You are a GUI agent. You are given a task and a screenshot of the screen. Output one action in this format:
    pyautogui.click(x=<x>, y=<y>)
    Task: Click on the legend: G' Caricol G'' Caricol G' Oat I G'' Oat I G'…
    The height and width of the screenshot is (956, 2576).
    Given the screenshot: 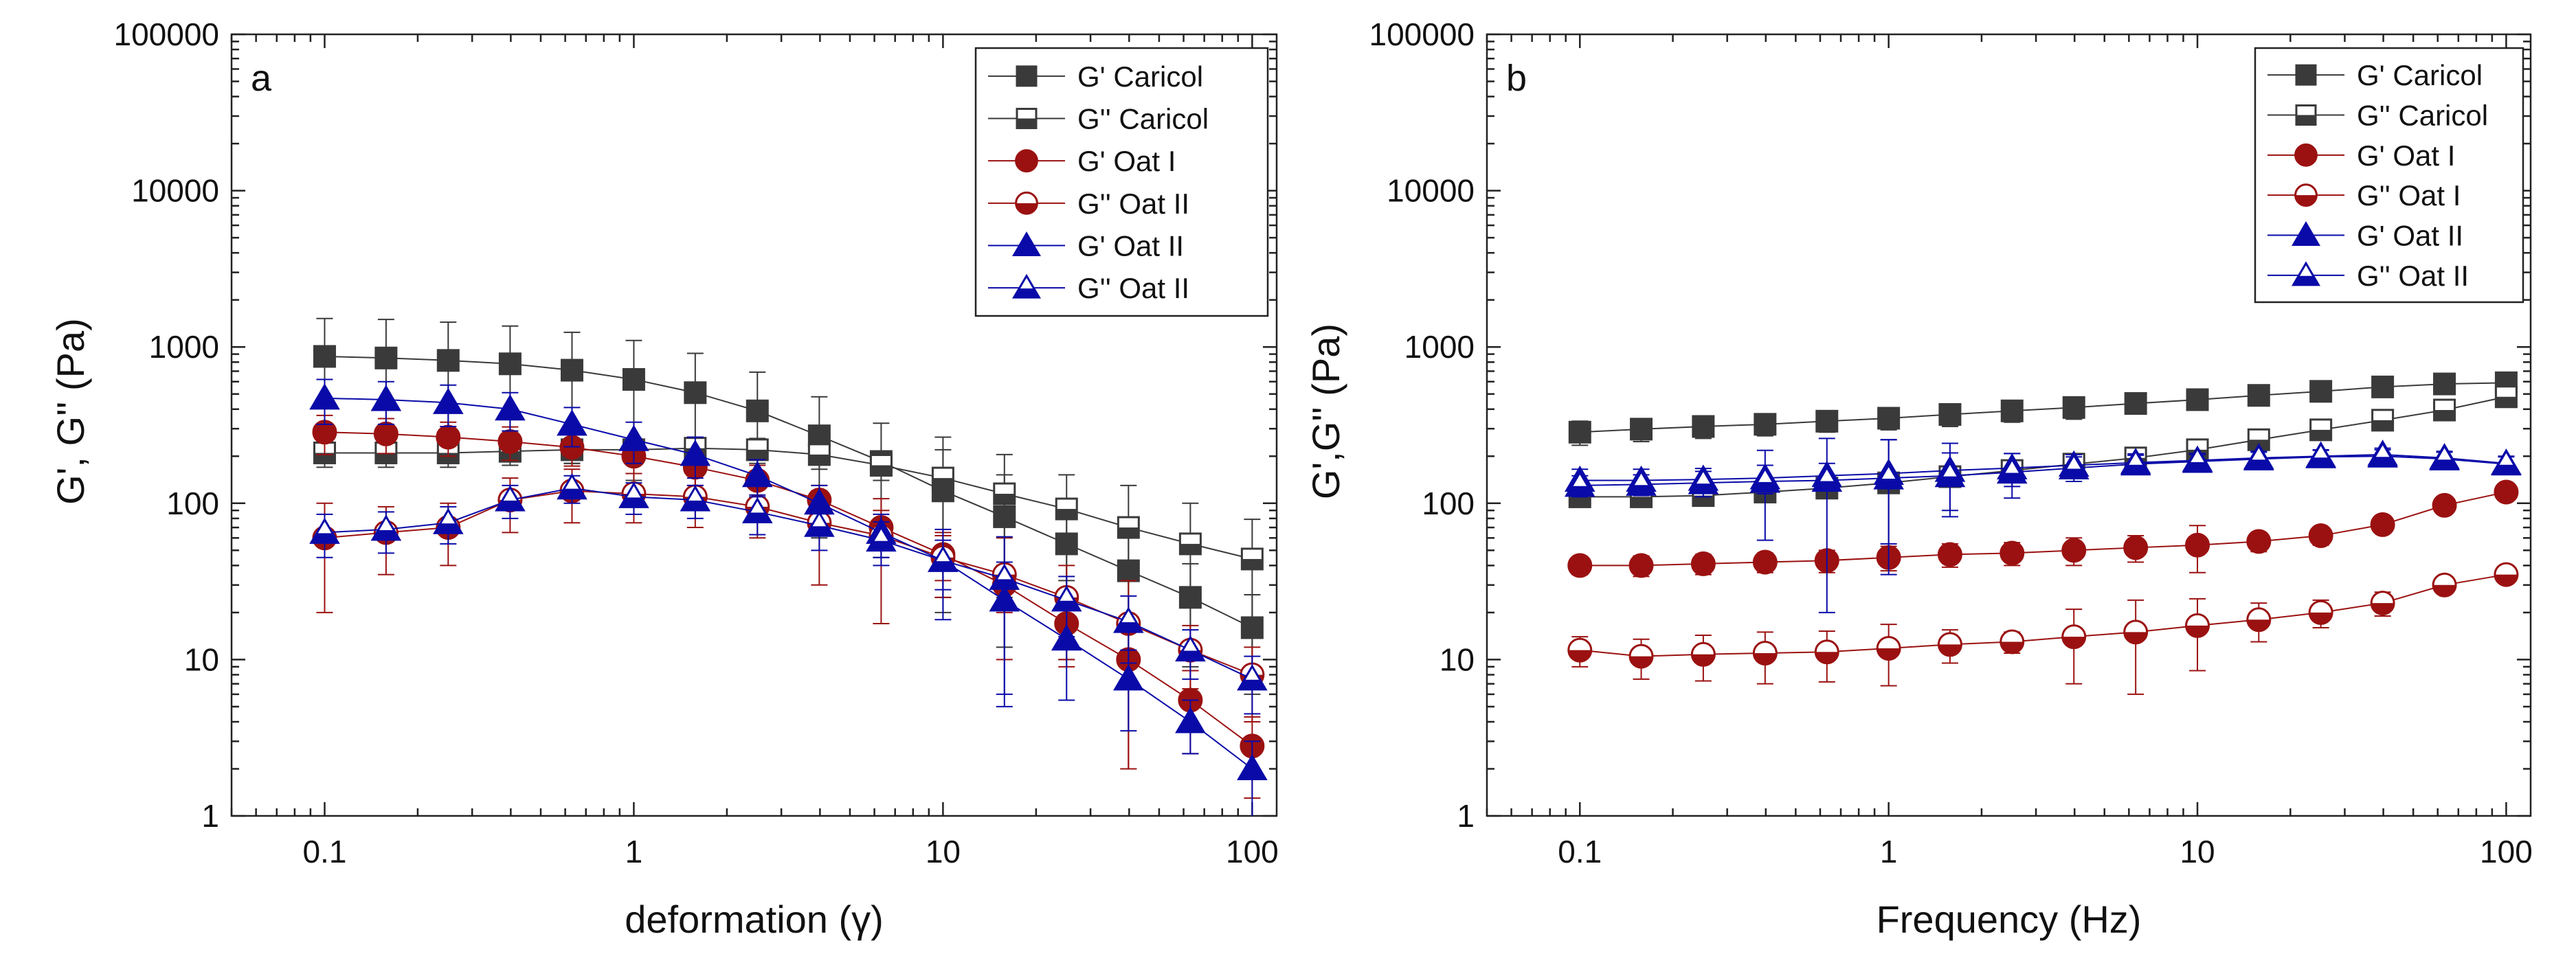 What is the action you would take?
    pyautogui.click(x=2389, y=175)
    